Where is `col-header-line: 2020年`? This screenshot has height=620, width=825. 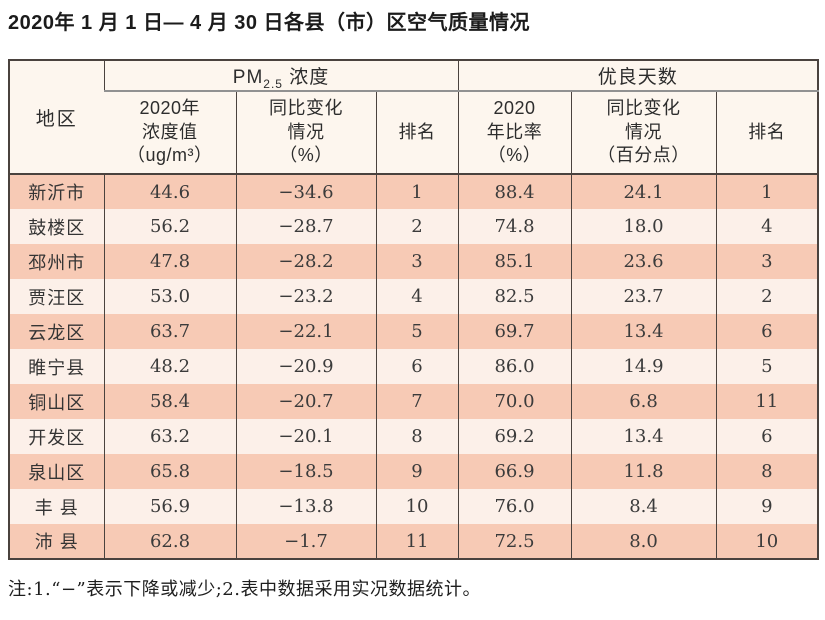
col-header-line: 2020年 is located at coordinates (170, 107).